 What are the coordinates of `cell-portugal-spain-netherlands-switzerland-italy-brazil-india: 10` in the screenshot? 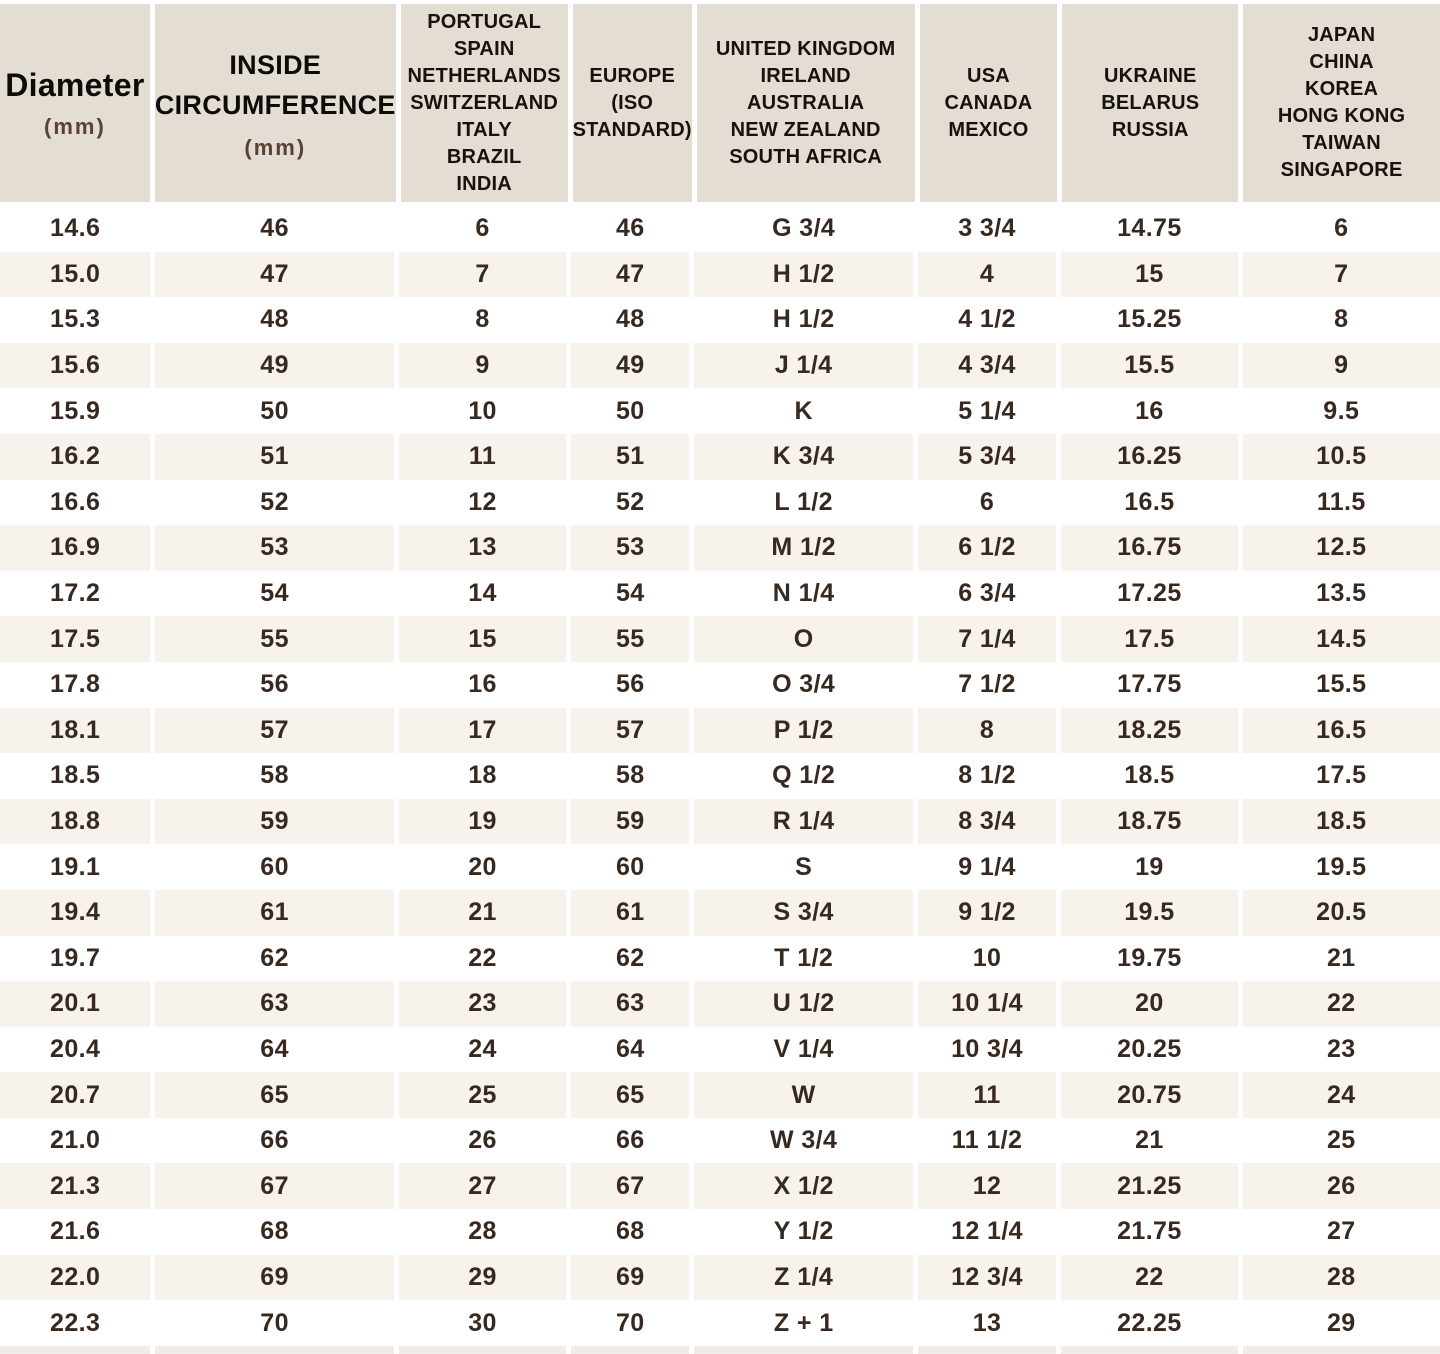 It's located at (482, 410).